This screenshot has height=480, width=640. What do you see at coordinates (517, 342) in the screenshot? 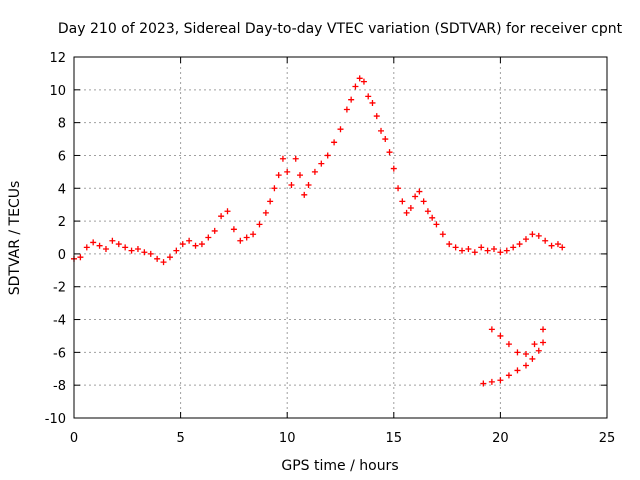
I see `series-secondary-upper` at bounding box center [517, 342].